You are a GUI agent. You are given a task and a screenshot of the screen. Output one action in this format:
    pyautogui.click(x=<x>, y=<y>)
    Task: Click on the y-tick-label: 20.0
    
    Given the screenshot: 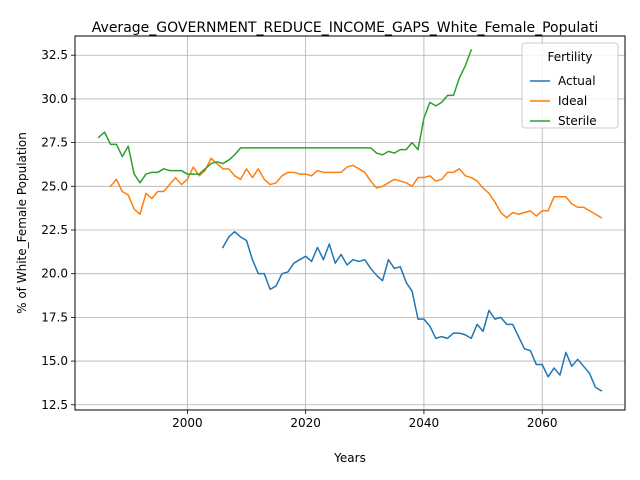 What is the action you would take?
    pyautogui.click(x=54, y=274)
    